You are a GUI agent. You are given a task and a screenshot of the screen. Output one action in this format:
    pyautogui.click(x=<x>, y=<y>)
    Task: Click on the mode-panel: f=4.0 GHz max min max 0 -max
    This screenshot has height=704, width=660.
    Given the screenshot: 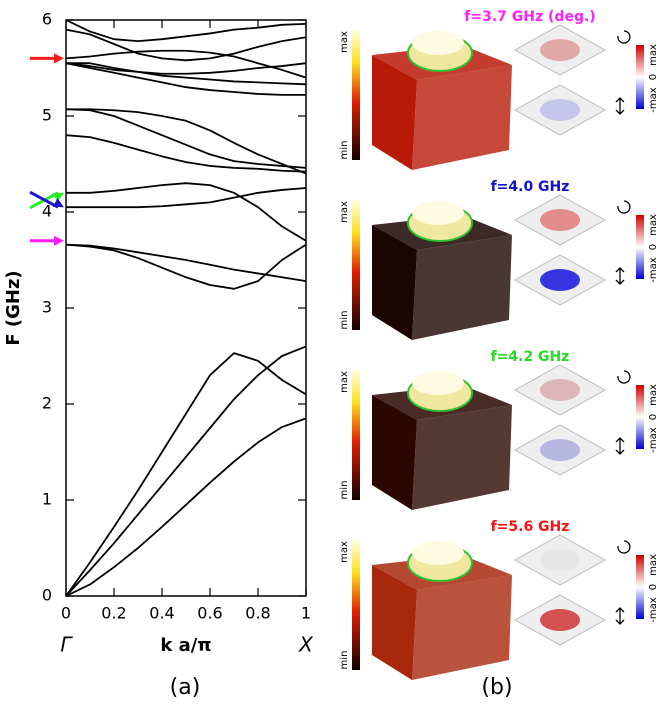 What is the action you would take?
    pyautogui.click(x=499, y=259)
    